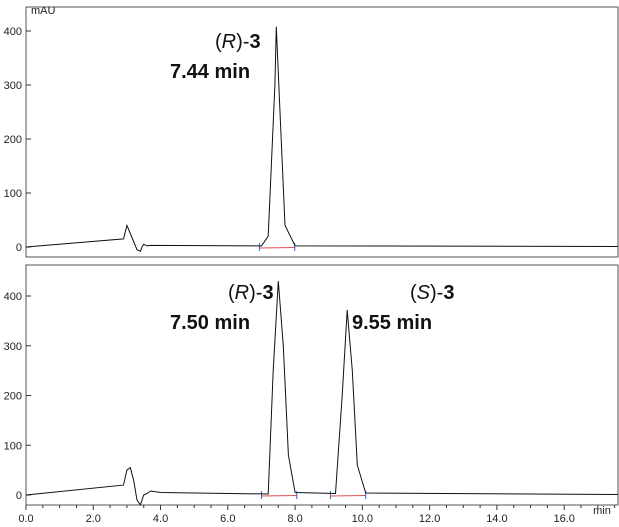  What do you see at coordinates (392, 323) in the screenshot?
I see `peak-retention-time-label: 9.55 min` at bounding box center [392, 323].